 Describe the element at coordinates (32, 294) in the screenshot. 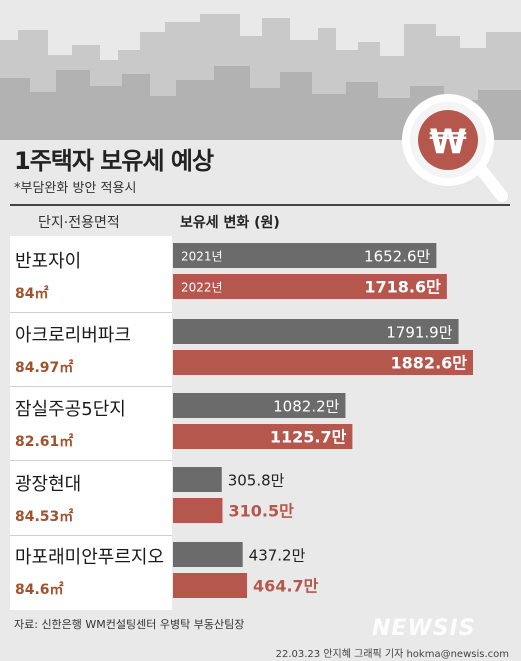

I see `complex-area: 84㎡` at that location.